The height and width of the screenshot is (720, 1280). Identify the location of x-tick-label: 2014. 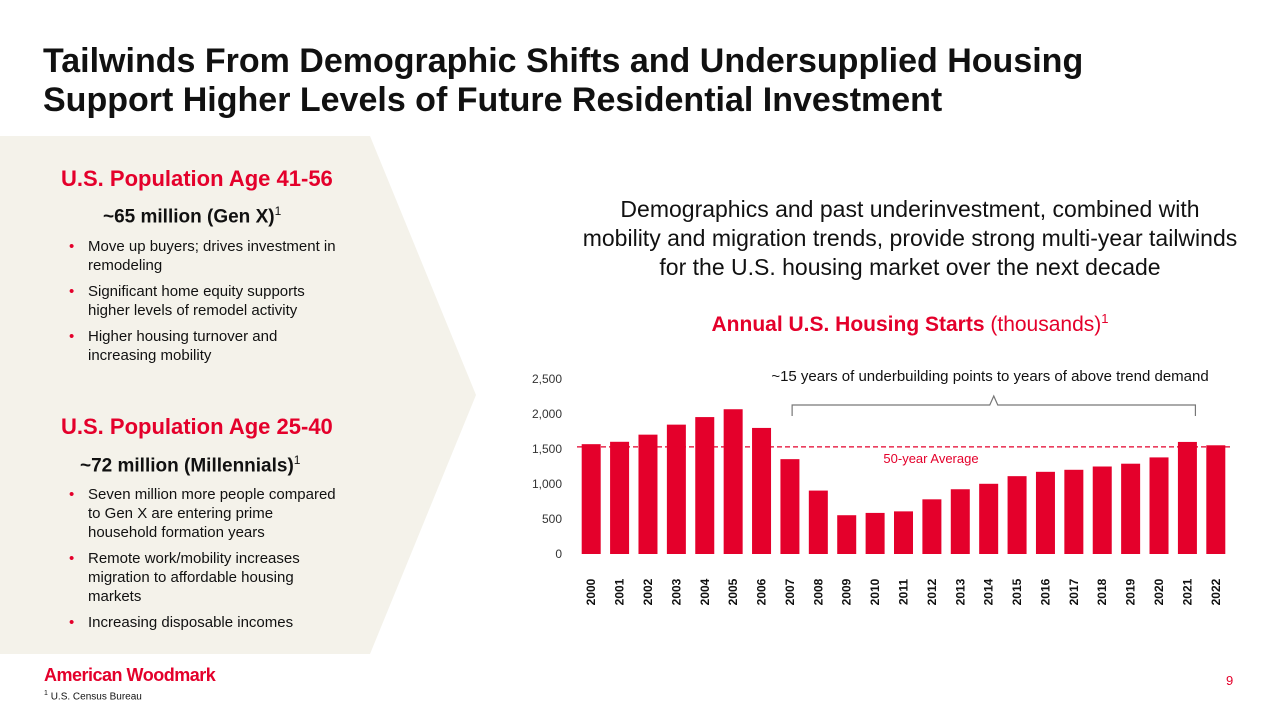
(989, 591).